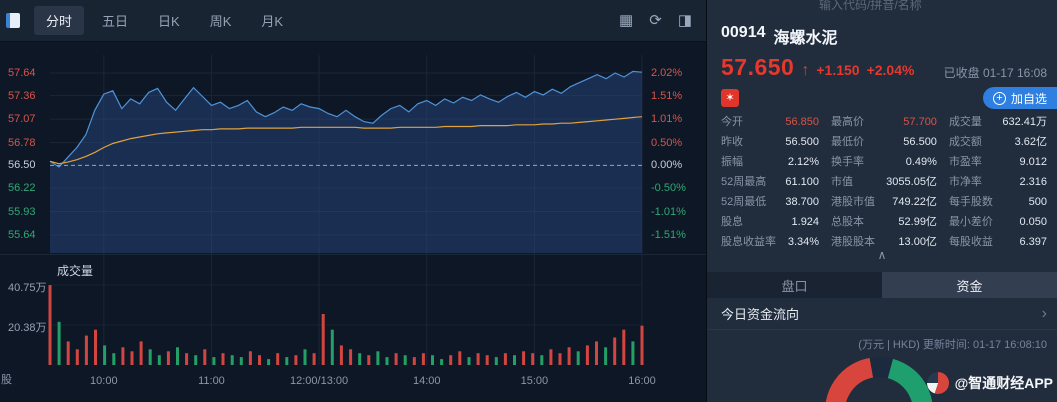 The image size is (1057, 402). I want to click on stat-lot-size: 每手股数 500, so click(998, 202).